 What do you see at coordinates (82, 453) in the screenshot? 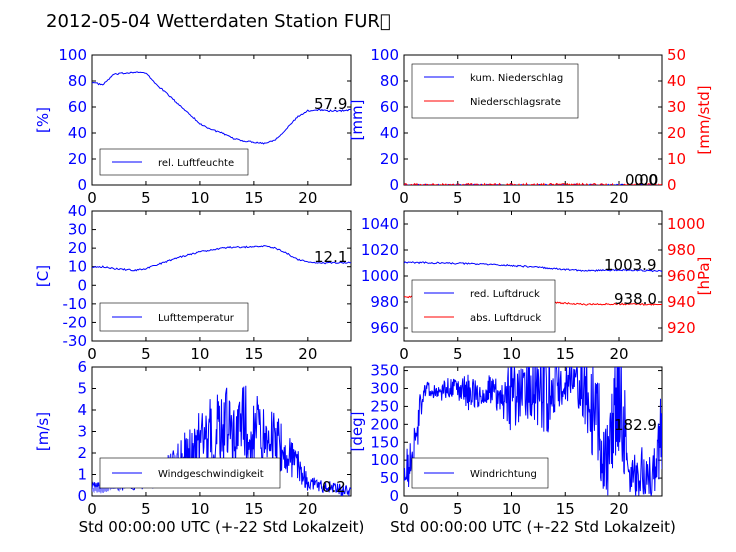
I see `y-tick-label: 2` at bounding box center [82, 453].